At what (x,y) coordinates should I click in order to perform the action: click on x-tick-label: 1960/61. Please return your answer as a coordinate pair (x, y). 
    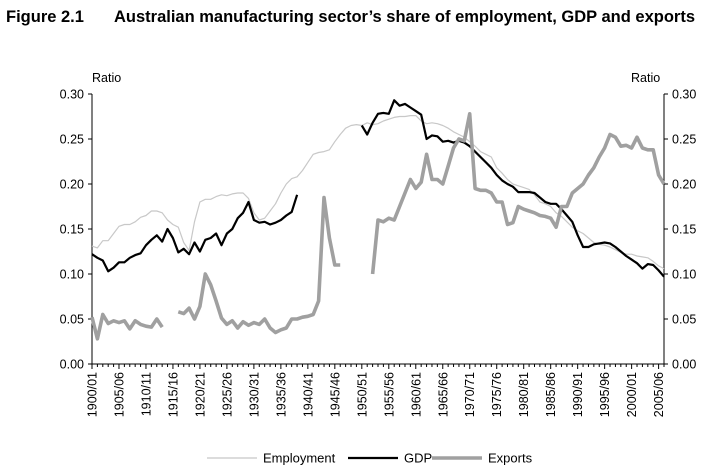
    Looking at the image, I should click on (416, 394).